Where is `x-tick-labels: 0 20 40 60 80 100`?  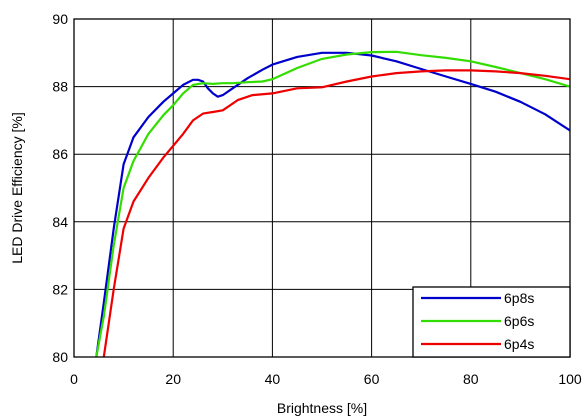 x-tick-labels: 0 20 40 60 80 100 is located at coordinates (326, 379).